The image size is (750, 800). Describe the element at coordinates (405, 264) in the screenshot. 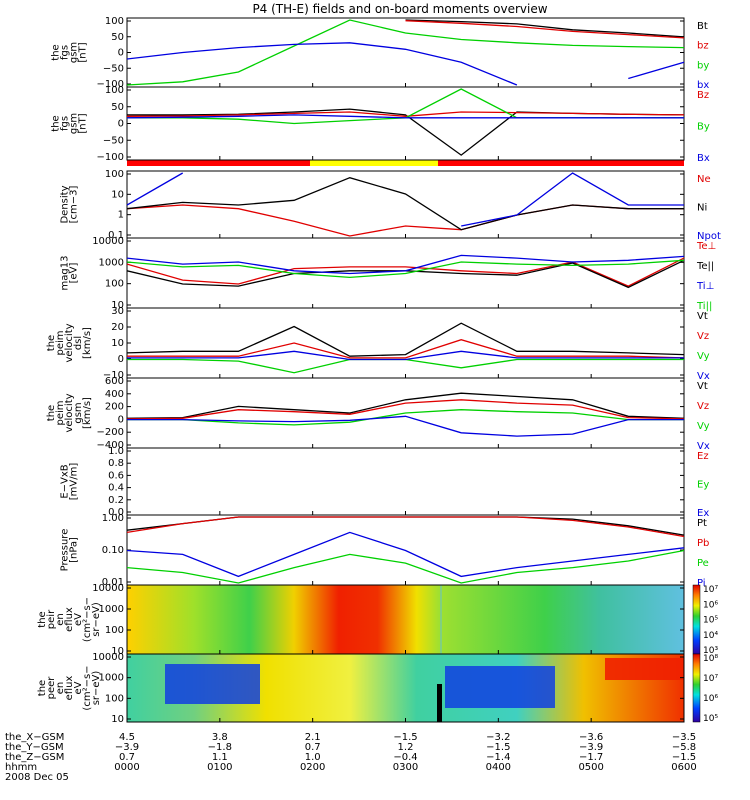

I see `series-line-Ti⊥` at that location.